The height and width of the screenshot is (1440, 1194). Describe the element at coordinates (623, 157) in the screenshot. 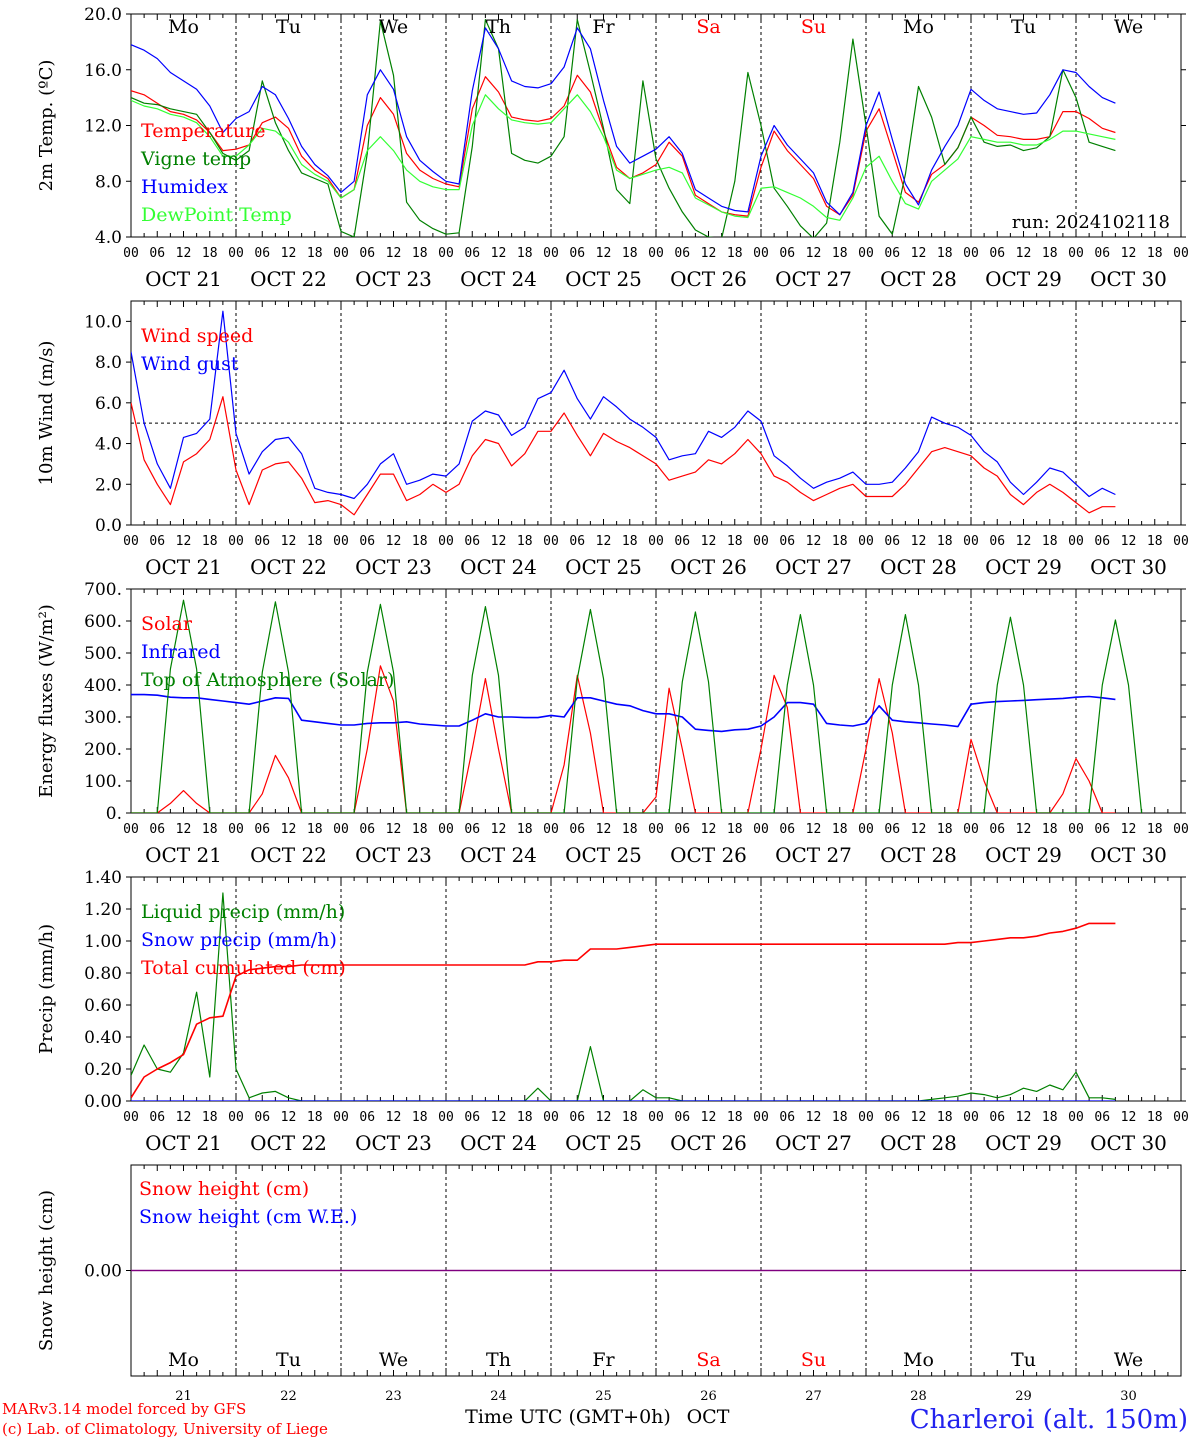

I see `series-line-dewpoint-temp` at that location.